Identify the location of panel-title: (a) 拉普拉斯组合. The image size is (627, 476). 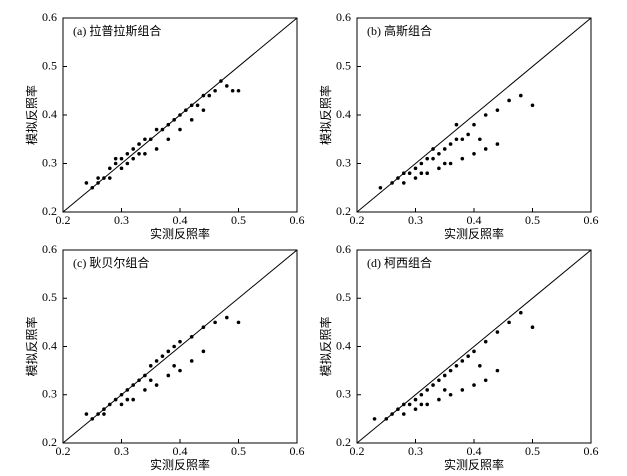
(117, 30).